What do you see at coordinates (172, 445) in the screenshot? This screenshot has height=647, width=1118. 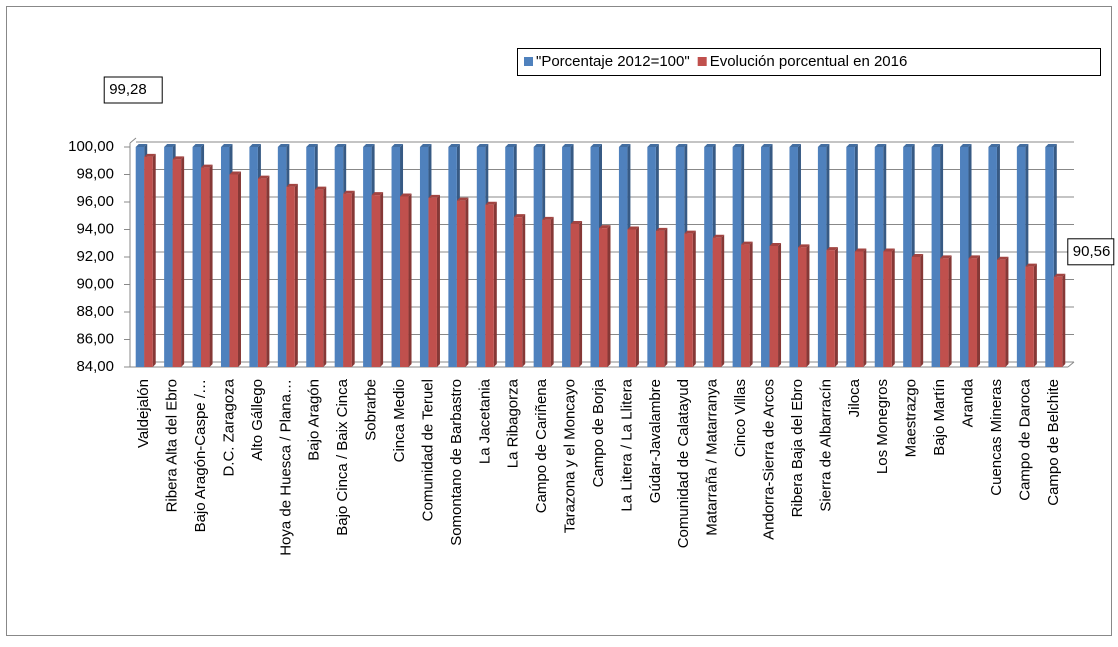 I see `x-tick-label: Ribera Alta del Ebro` at bounding box center [172, 445].